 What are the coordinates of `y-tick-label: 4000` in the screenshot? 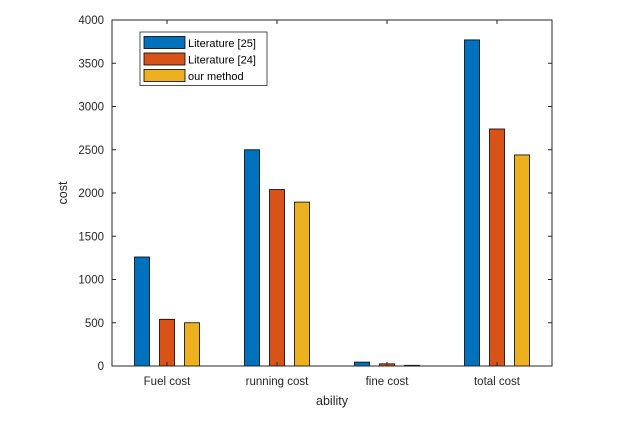 It's located at (91, 21).